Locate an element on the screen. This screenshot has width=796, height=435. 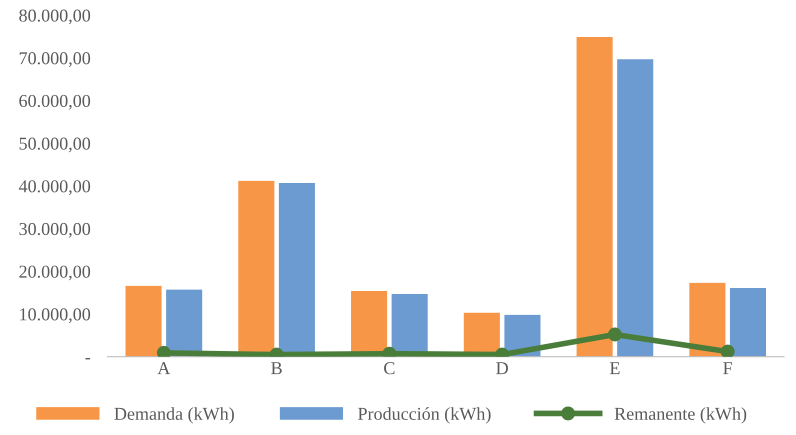
y-tick-label: - is located at coordinates (87, 359).